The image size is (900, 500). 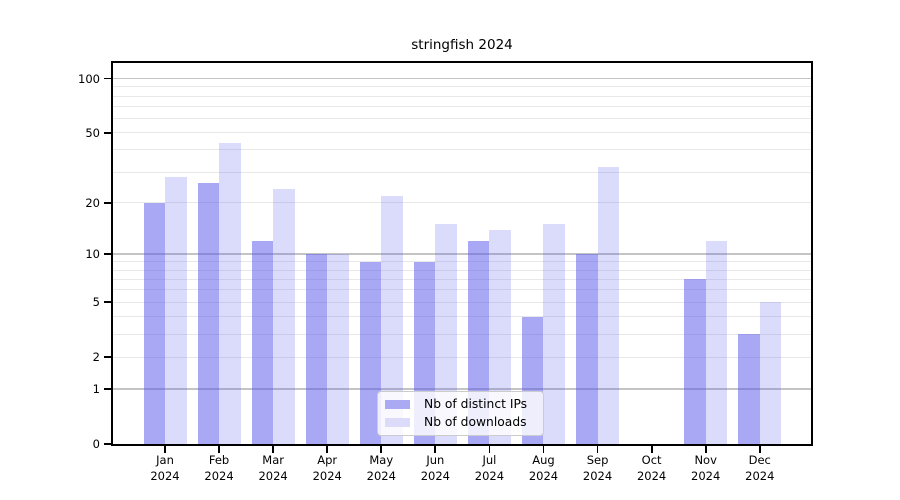 What do you see at coordinates (597, 460) in the screenshot?
I see `x-tick-label-line: Sep` at bounding box center [597, 460].